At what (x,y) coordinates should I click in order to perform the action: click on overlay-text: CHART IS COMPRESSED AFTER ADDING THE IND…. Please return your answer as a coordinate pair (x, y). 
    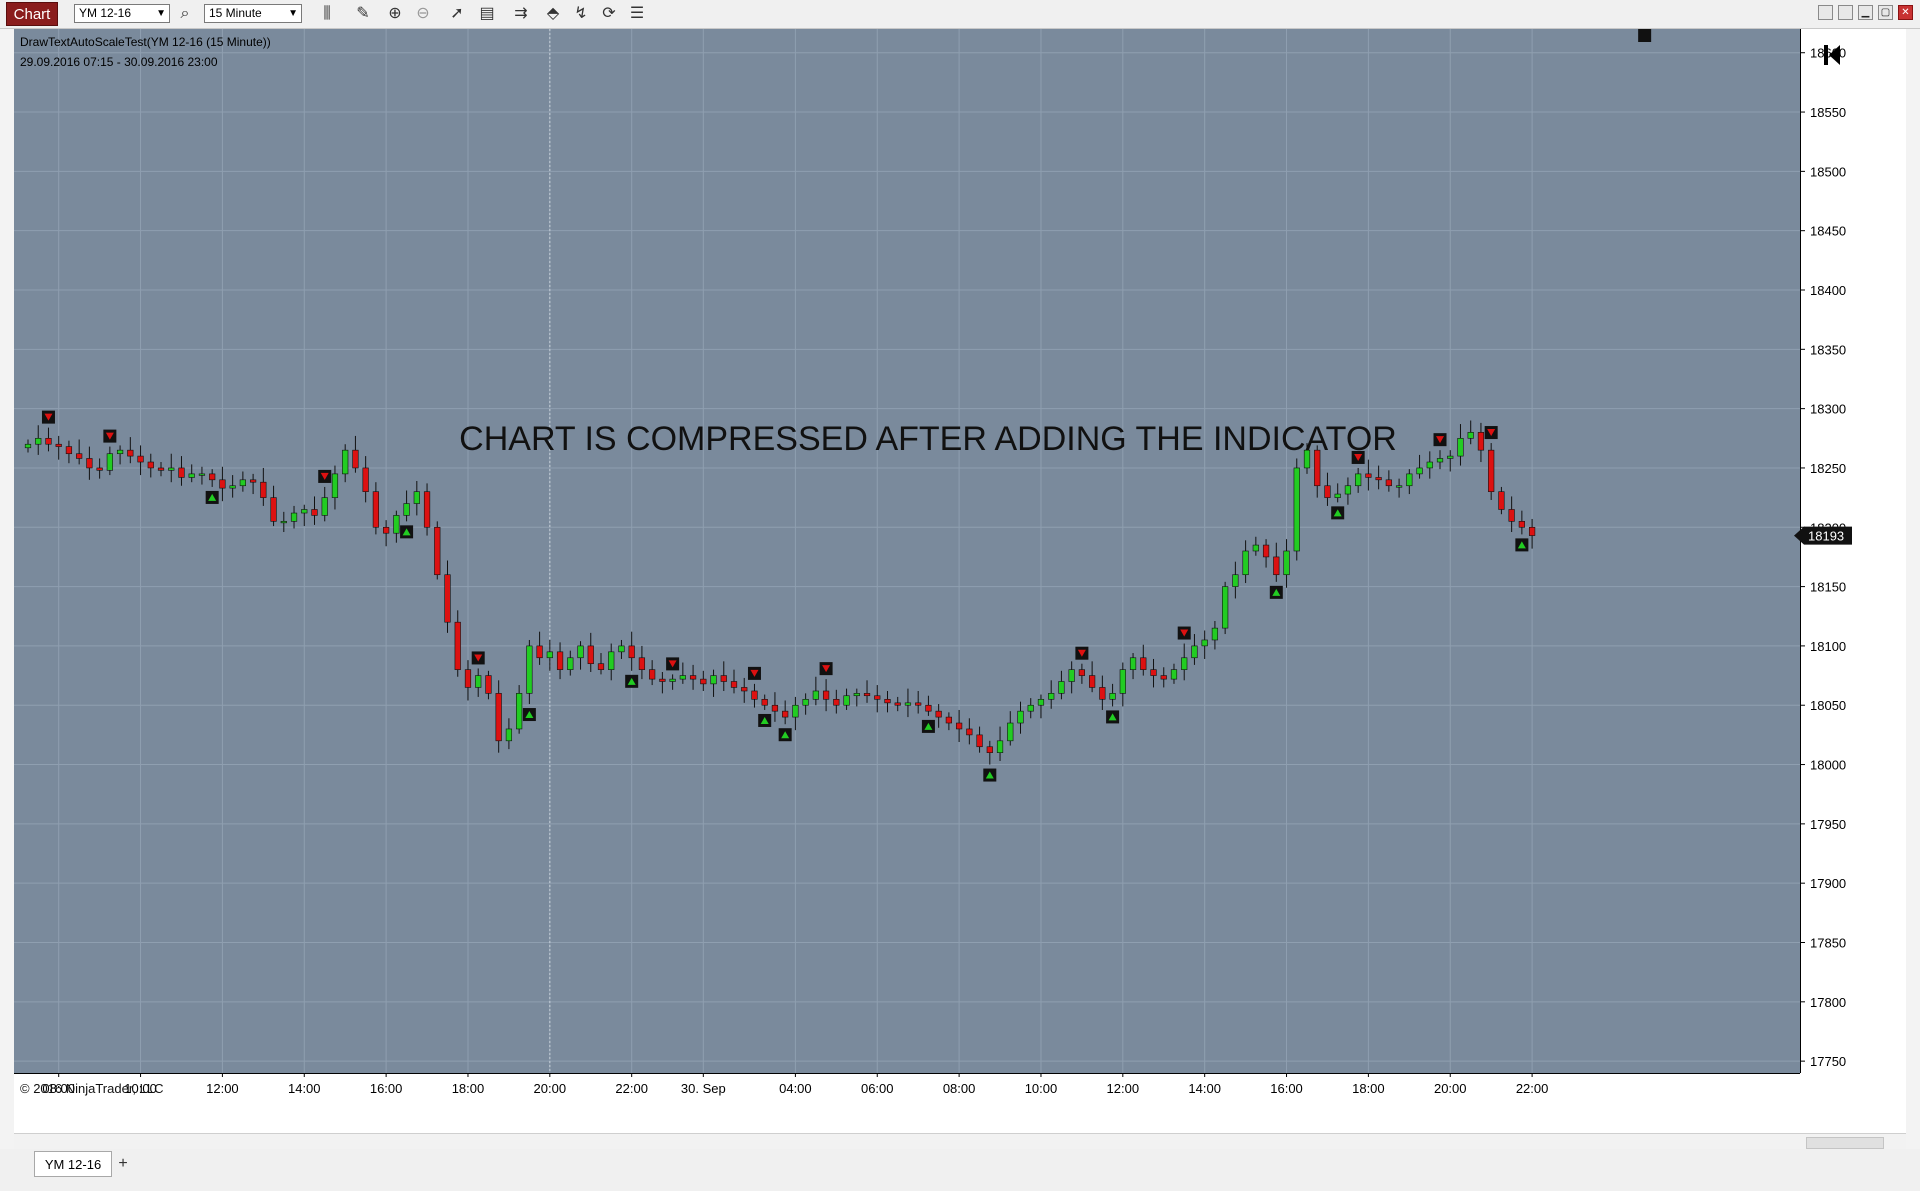
    Looking at the image, I should click on (928, 439).